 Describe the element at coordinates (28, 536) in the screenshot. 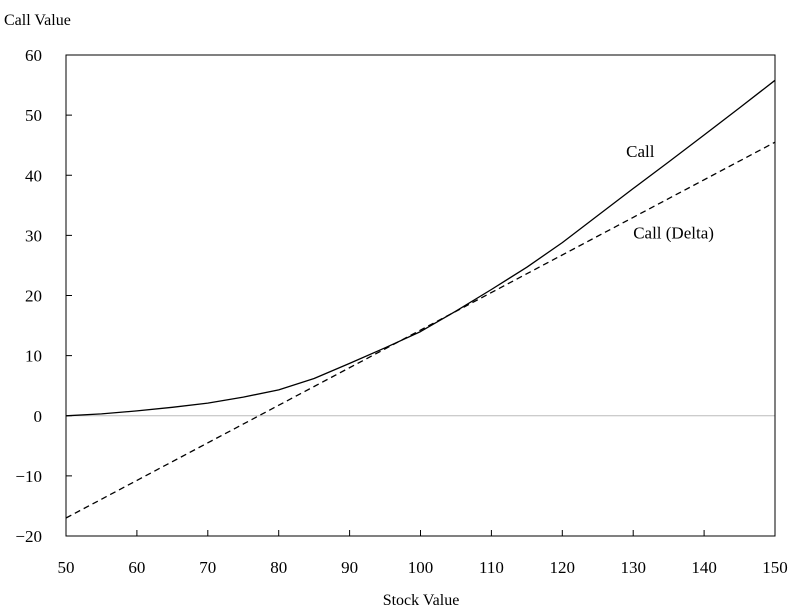

I see `y-tick-label: −20` at that location.